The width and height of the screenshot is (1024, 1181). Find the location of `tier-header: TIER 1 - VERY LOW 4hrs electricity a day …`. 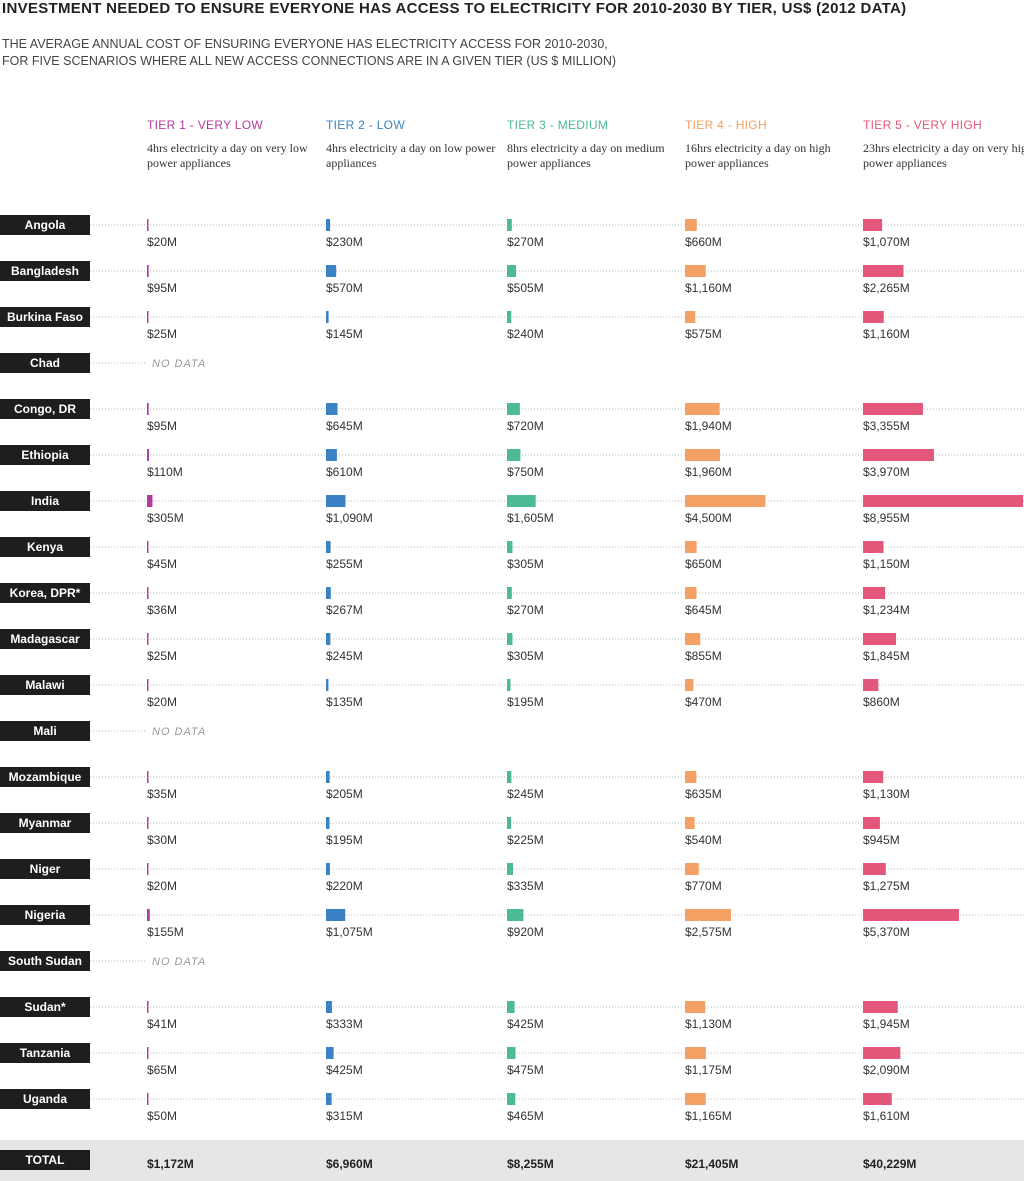

tier-header: TIER 1 - VERY LOW 4hrs electricity a day … is located at coordinates (233, 144).